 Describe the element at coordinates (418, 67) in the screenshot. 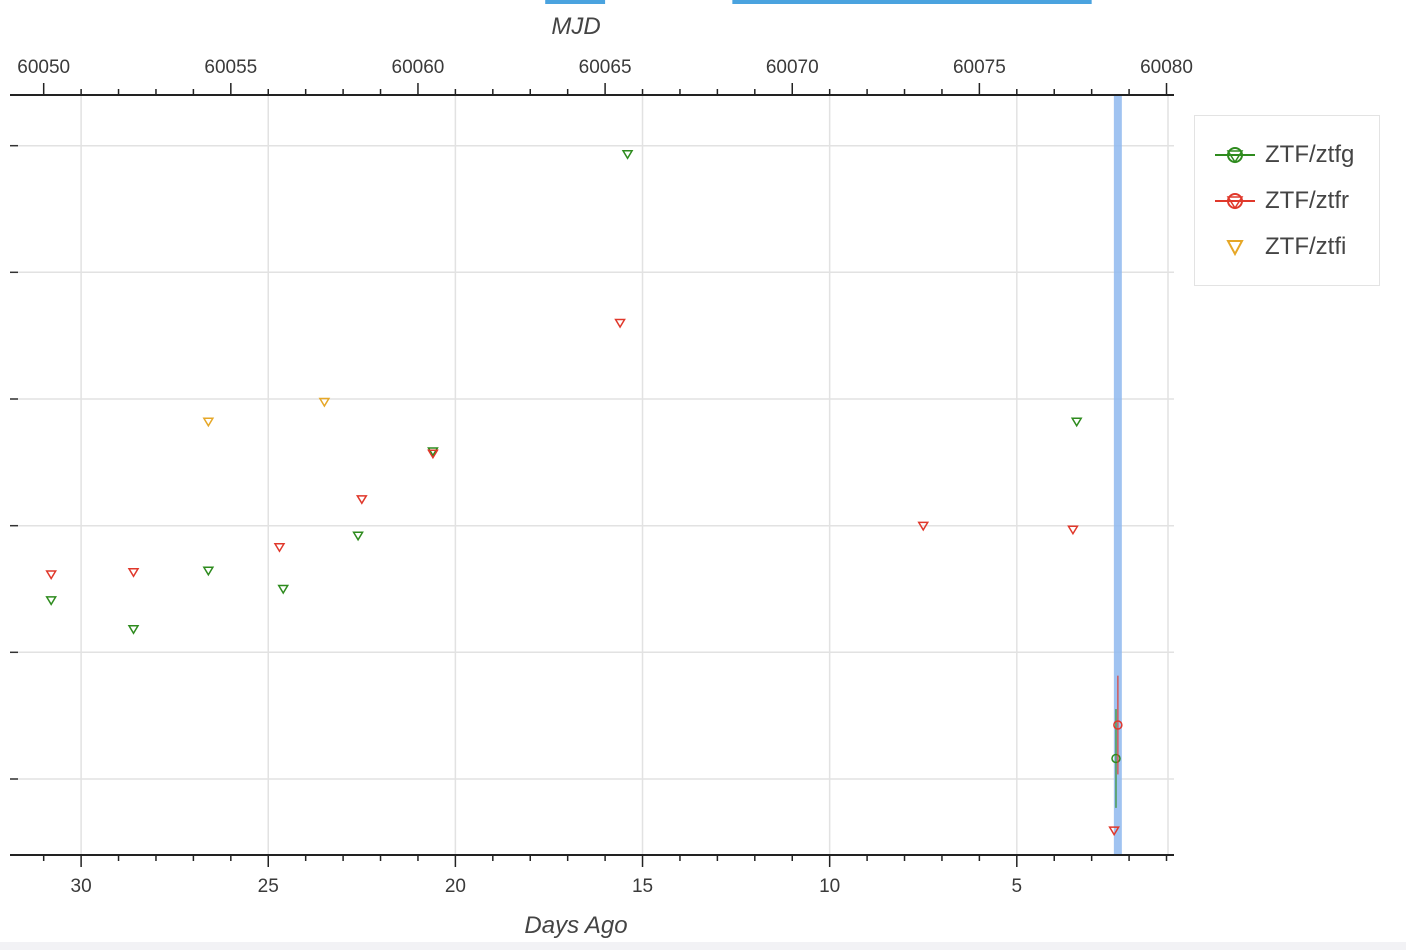

I see `top-tick-label: 60060` at that location.